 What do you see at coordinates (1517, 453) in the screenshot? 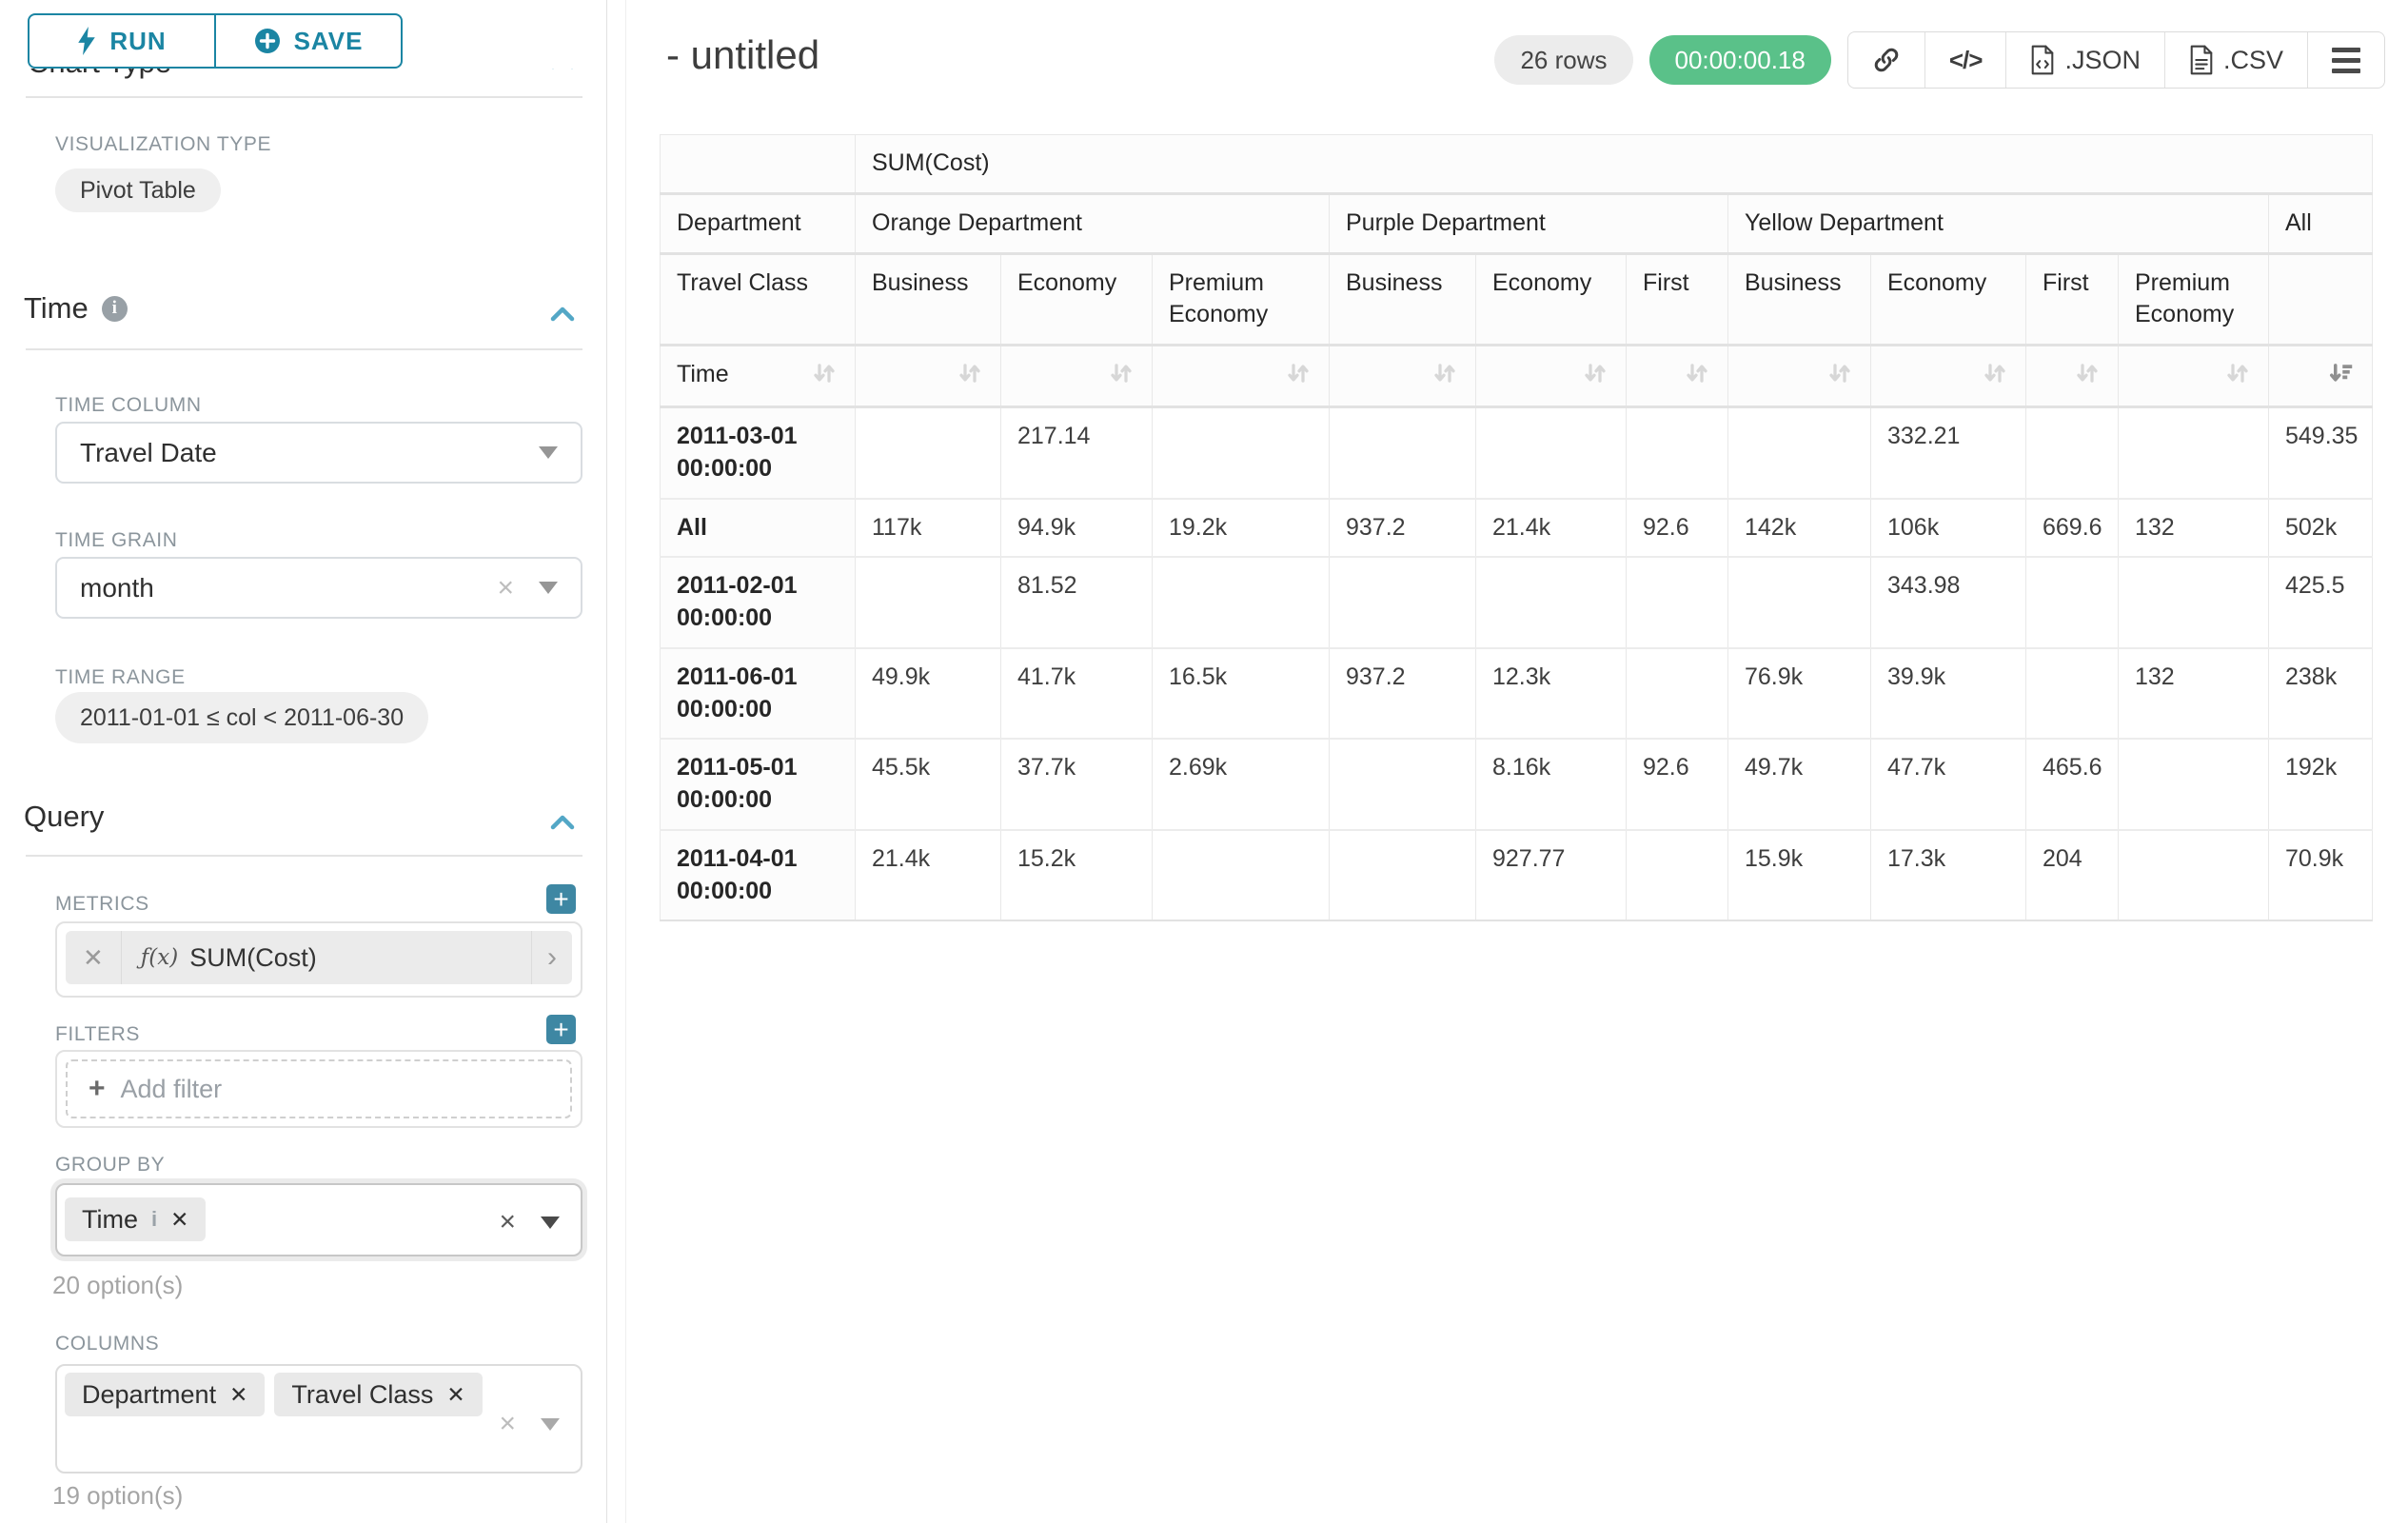
I see `table-row: 2011-03-01 00:00:00 217.14 332.21 549.35` at bounding box center [1517, 453].